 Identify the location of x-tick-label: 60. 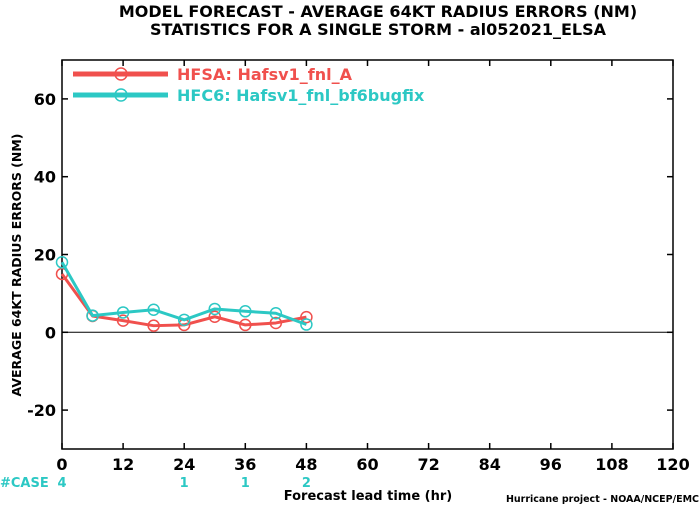
(367, 464).